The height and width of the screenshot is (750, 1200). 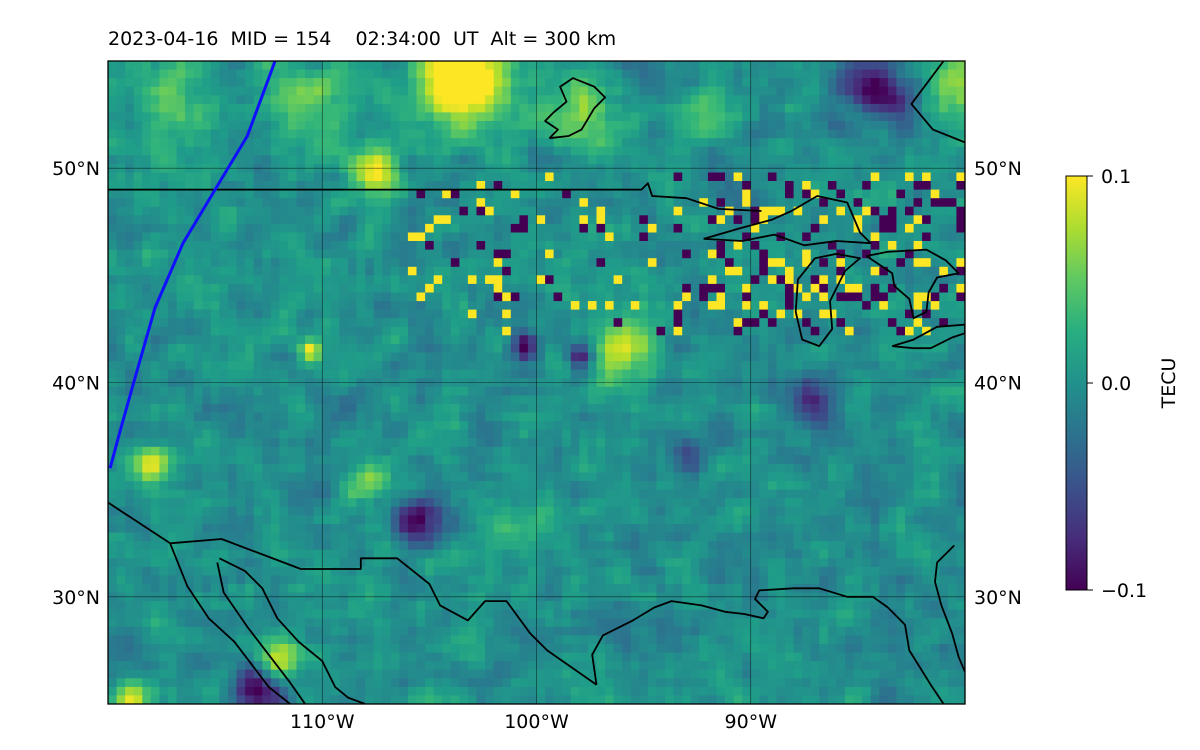 I want to click on james-bay-coast, so click(x=937, y=102).